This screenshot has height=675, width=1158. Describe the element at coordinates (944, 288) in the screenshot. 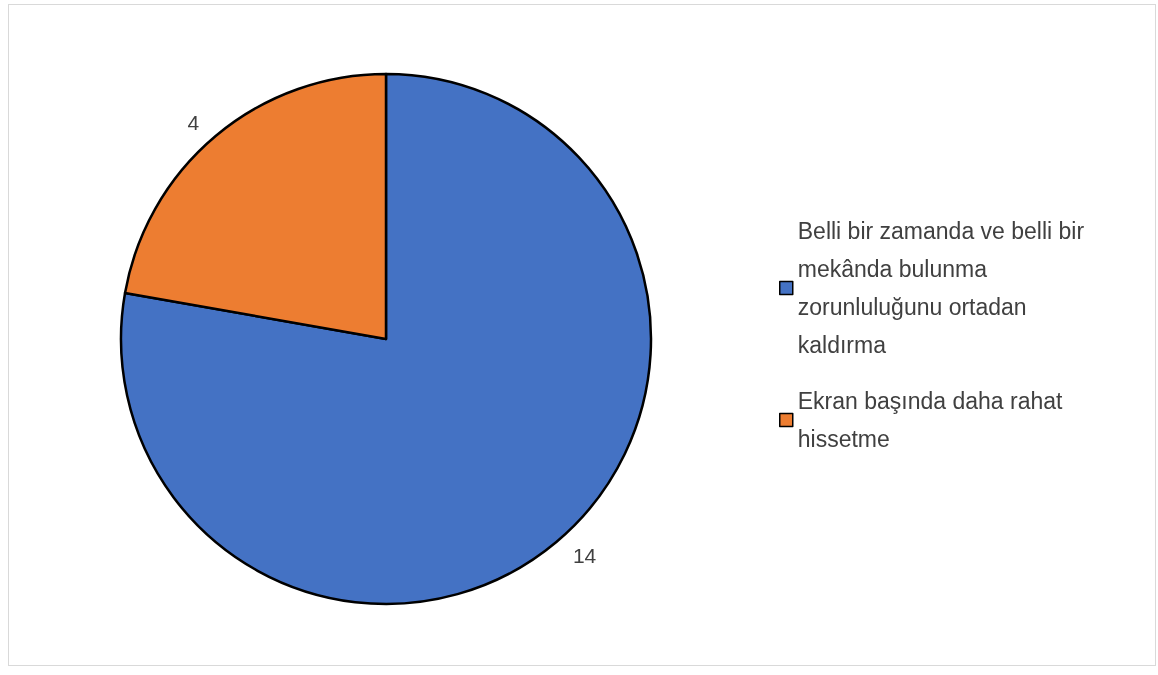

I see `legend-label: Belli bir zamanda ve belli bir mekânda bulunma zorunluluğunu ortadan kaldırma` at that location.